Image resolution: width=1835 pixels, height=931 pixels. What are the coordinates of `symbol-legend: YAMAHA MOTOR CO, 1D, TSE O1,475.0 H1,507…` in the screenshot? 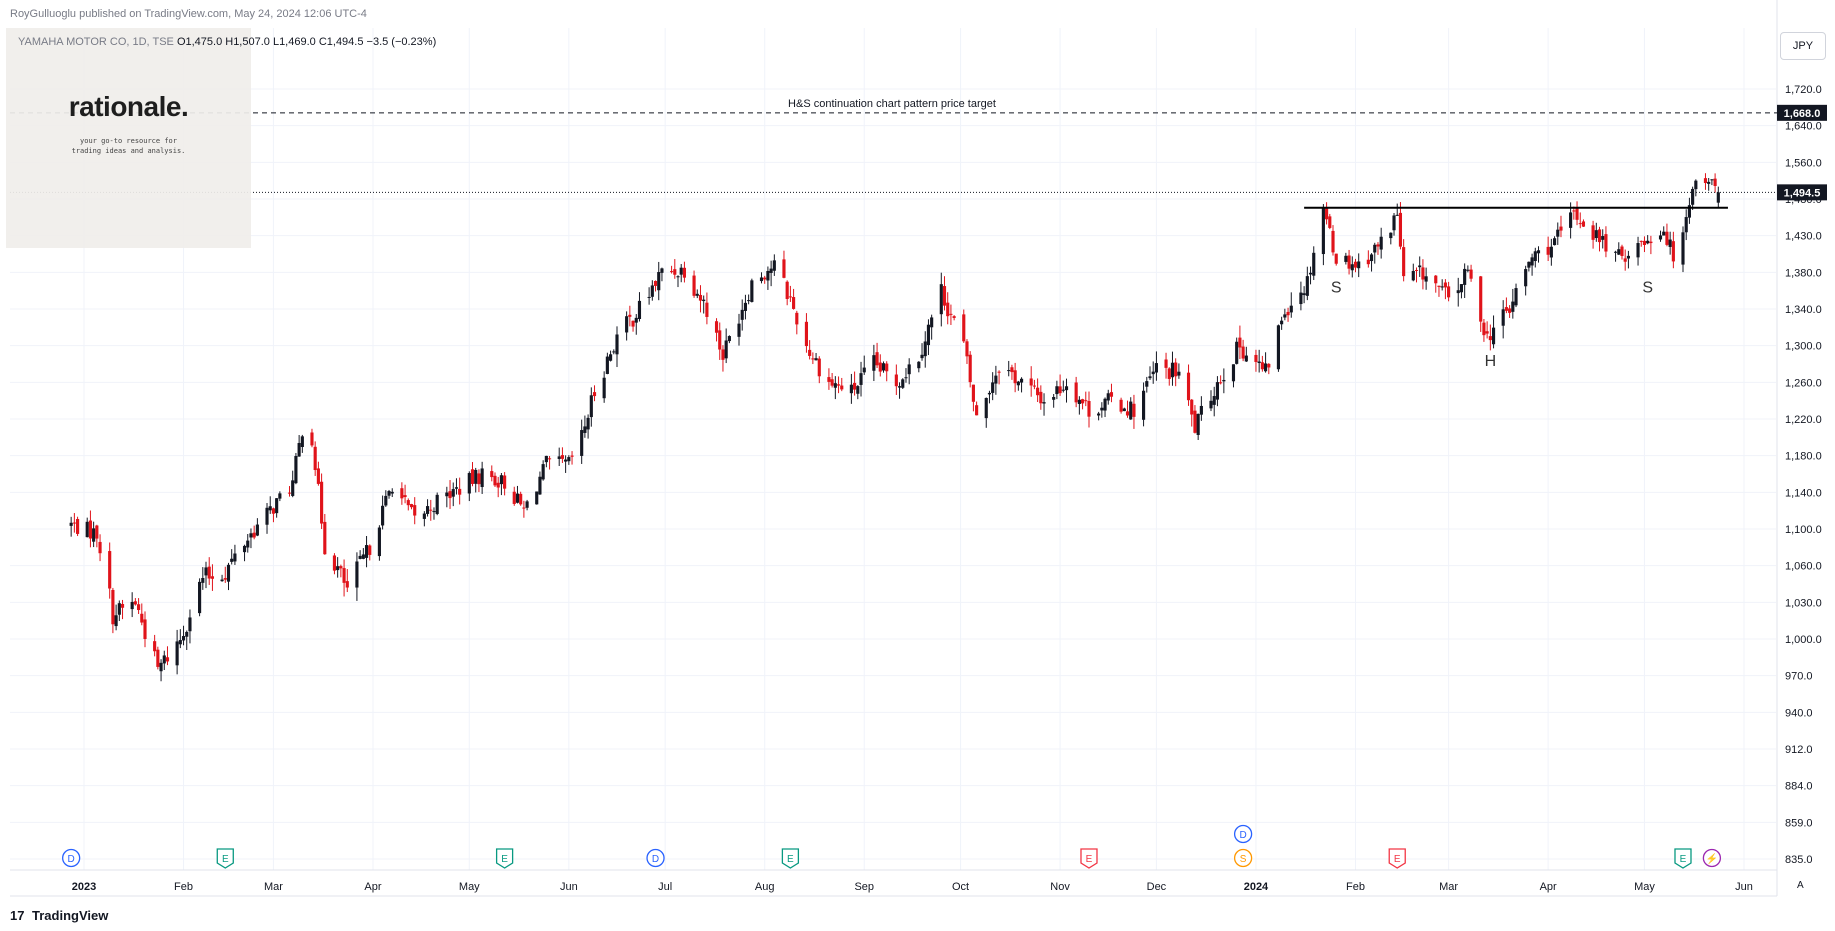 It's located at (227, 42).